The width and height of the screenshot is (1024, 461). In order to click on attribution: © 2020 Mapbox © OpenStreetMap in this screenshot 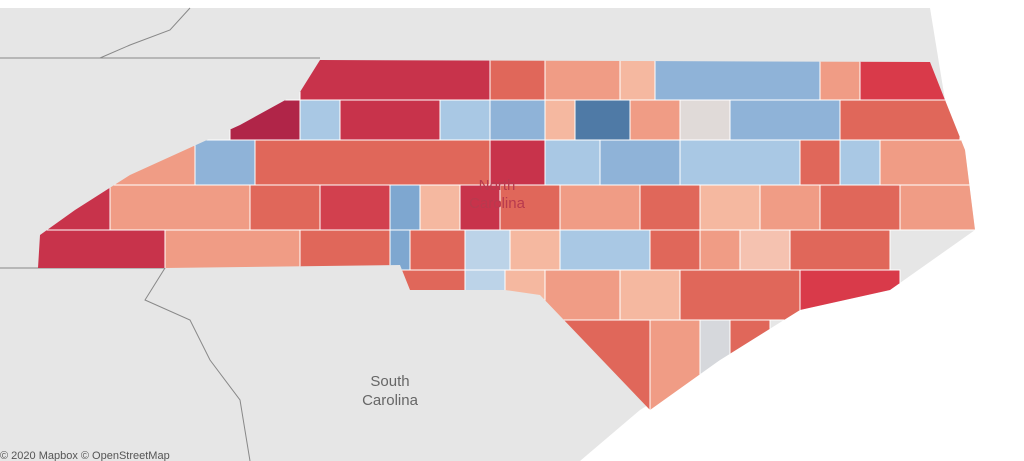, I will do `click(85, 455)`.